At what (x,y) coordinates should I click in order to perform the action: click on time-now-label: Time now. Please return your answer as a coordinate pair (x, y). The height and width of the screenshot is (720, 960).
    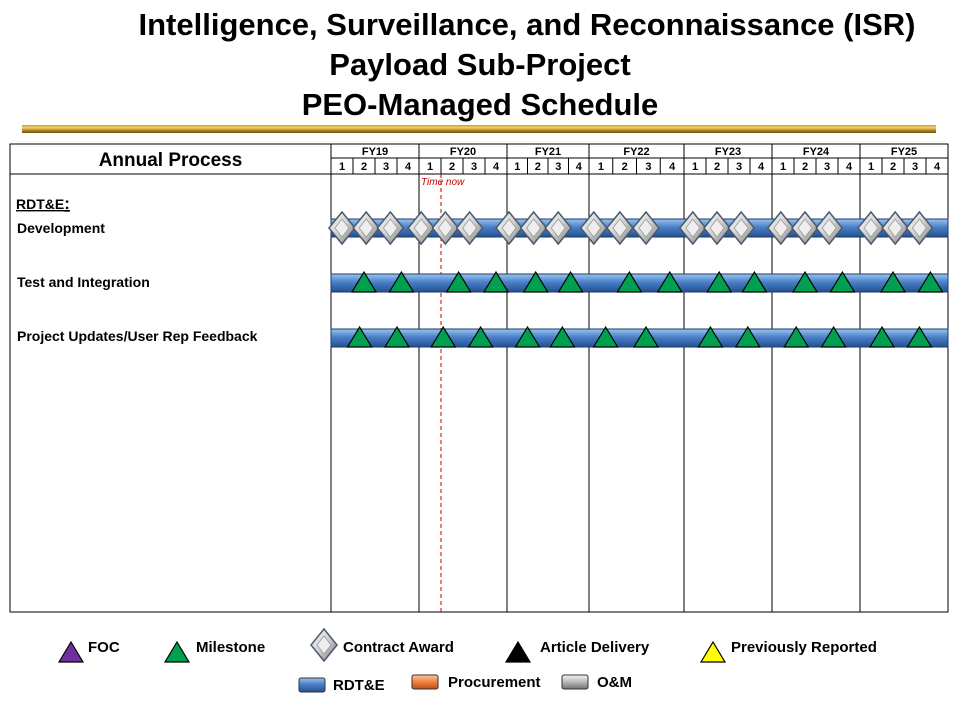
    Looking at the image, I should click on (443, 182).